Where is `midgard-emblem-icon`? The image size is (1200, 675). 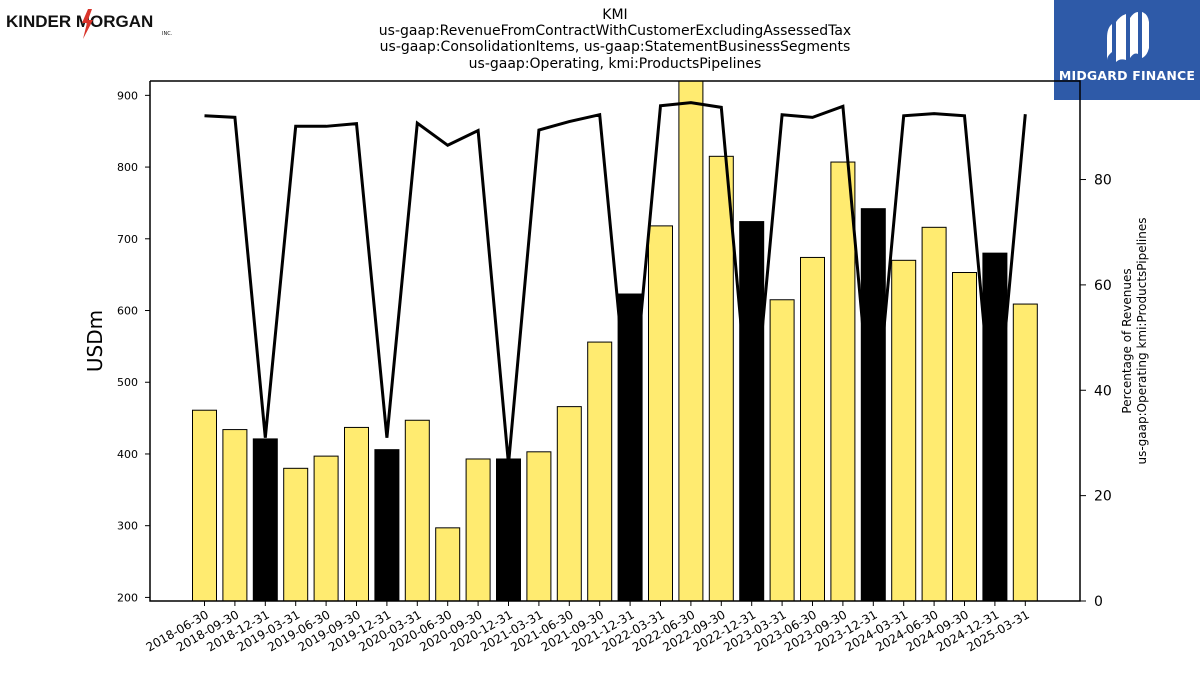
midgard-emblem-icon is located at coordinates (1128, 37).